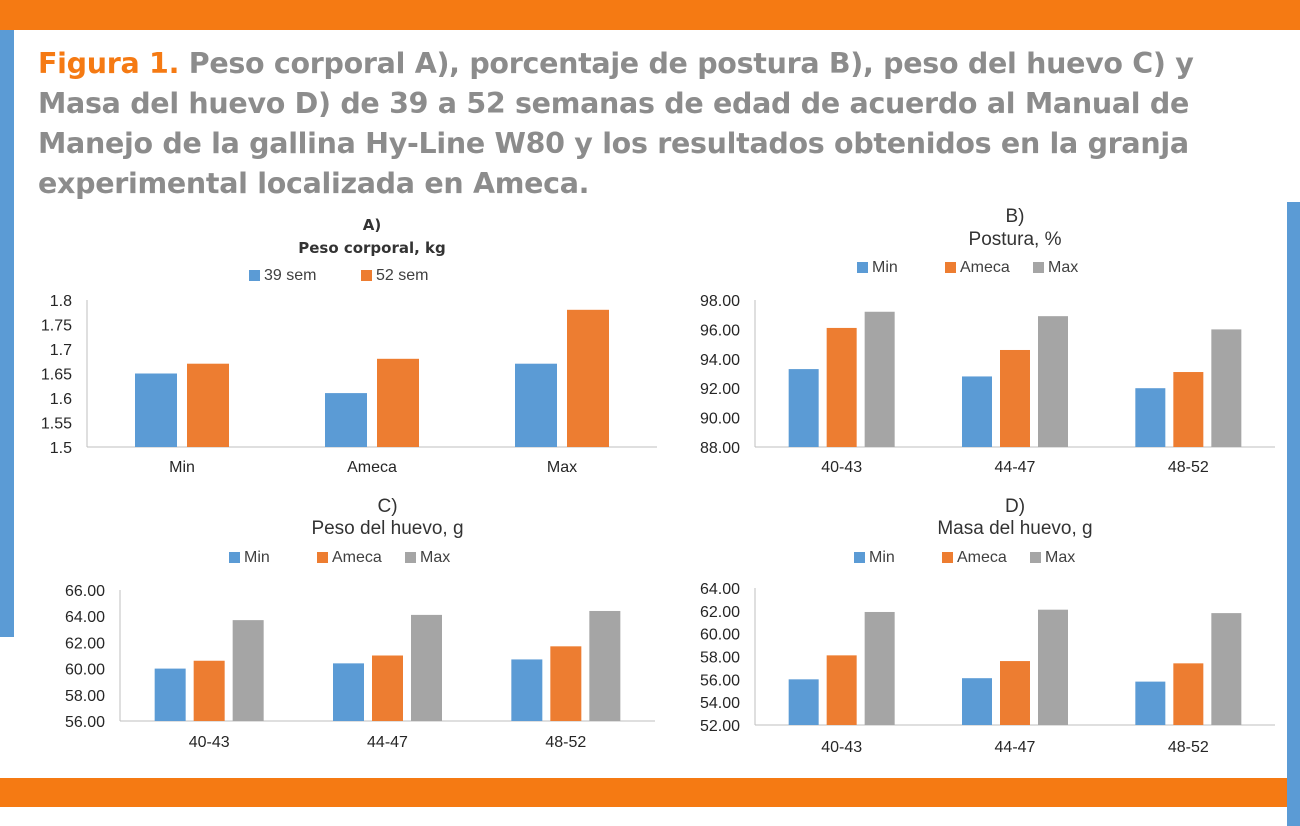 The width and height of the screenshot is (1300, 826). I want to click on chart-a-ytick-0: 1.5, so click(61, 448).